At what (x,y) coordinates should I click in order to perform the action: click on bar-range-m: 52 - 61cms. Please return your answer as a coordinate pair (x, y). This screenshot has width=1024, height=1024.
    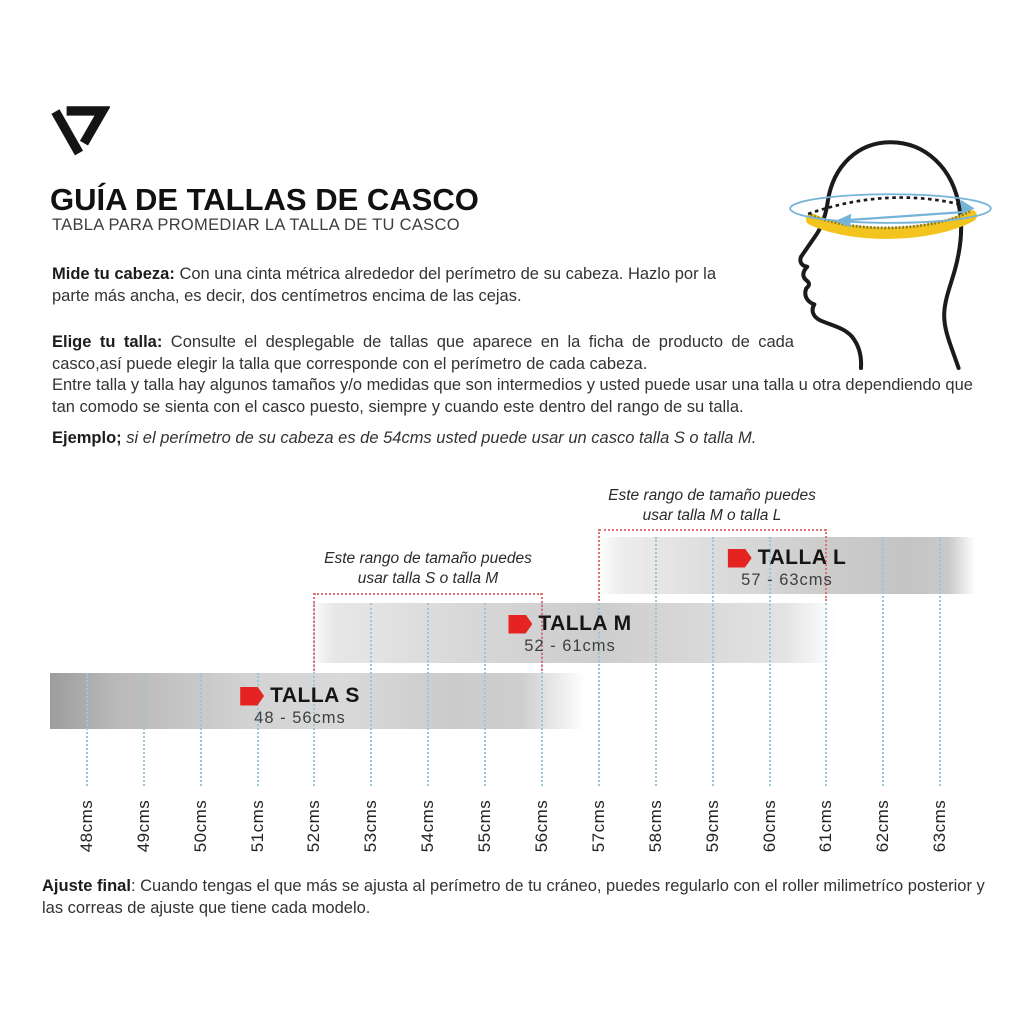
    Looking at the image, I should click on (570, 646).